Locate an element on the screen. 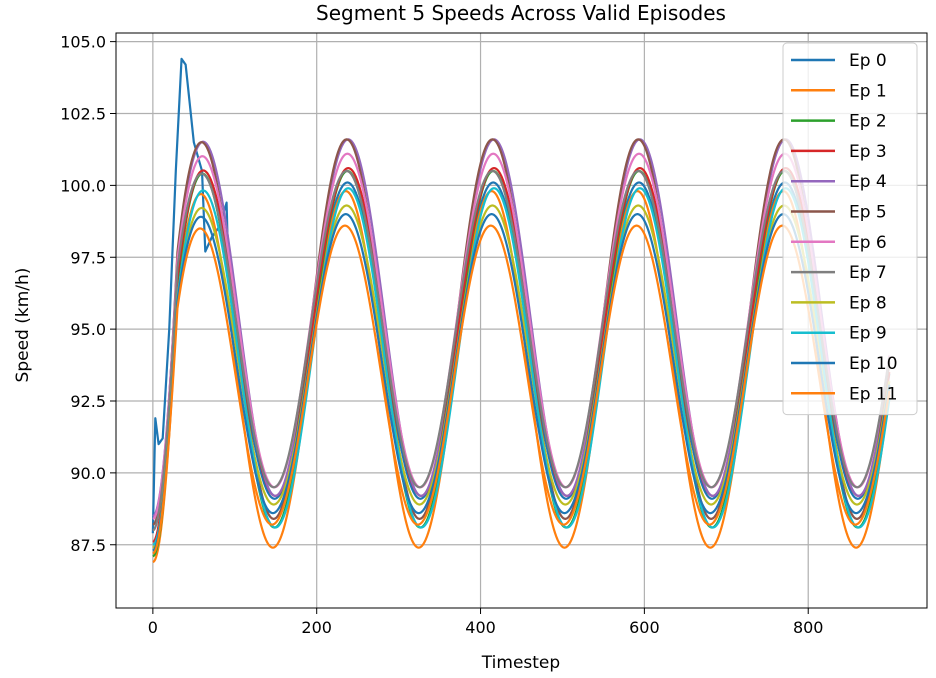  x-tick-label: 200 is located at coordinates (316, 627).